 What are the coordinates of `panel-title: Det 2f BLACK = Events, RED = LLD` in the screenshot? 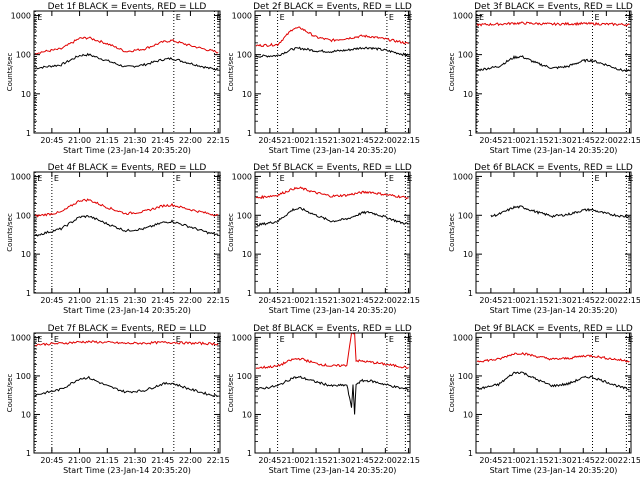 It's located at (332, 7).